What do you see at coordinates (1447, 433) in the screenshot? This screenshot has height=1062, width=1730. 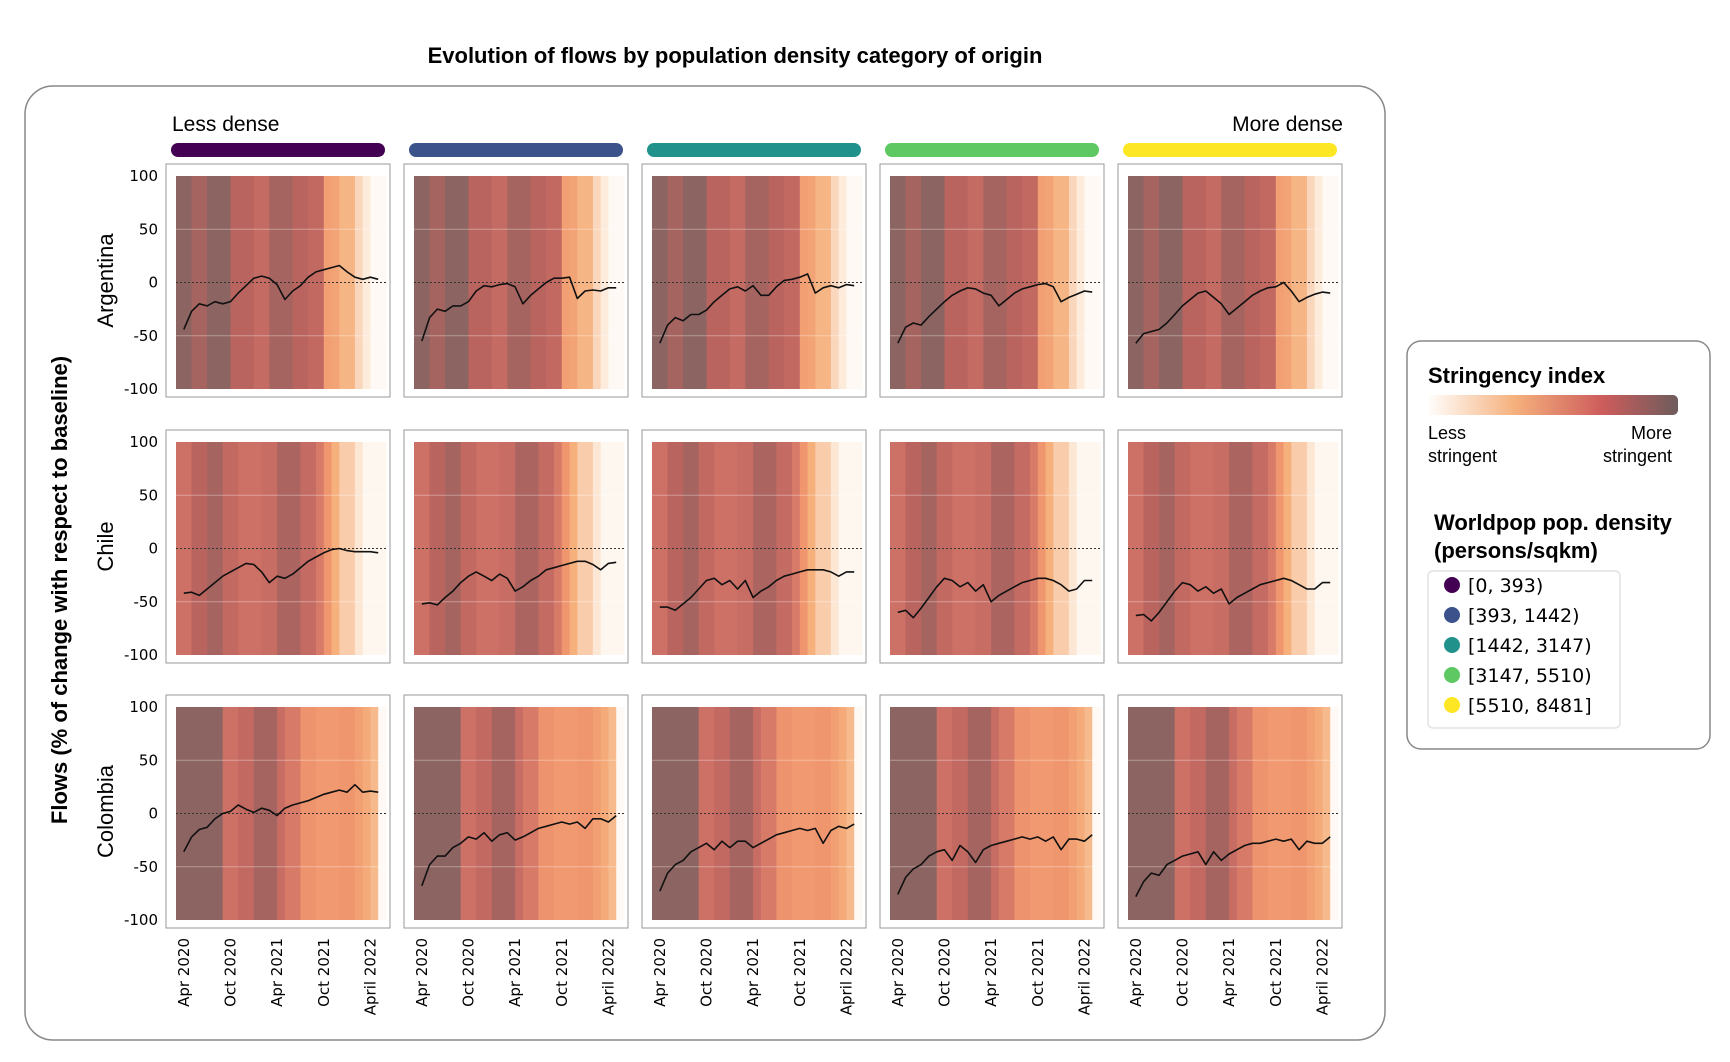 I see `stringency-low-label-1: Less` at bounding box center [1447, 433].